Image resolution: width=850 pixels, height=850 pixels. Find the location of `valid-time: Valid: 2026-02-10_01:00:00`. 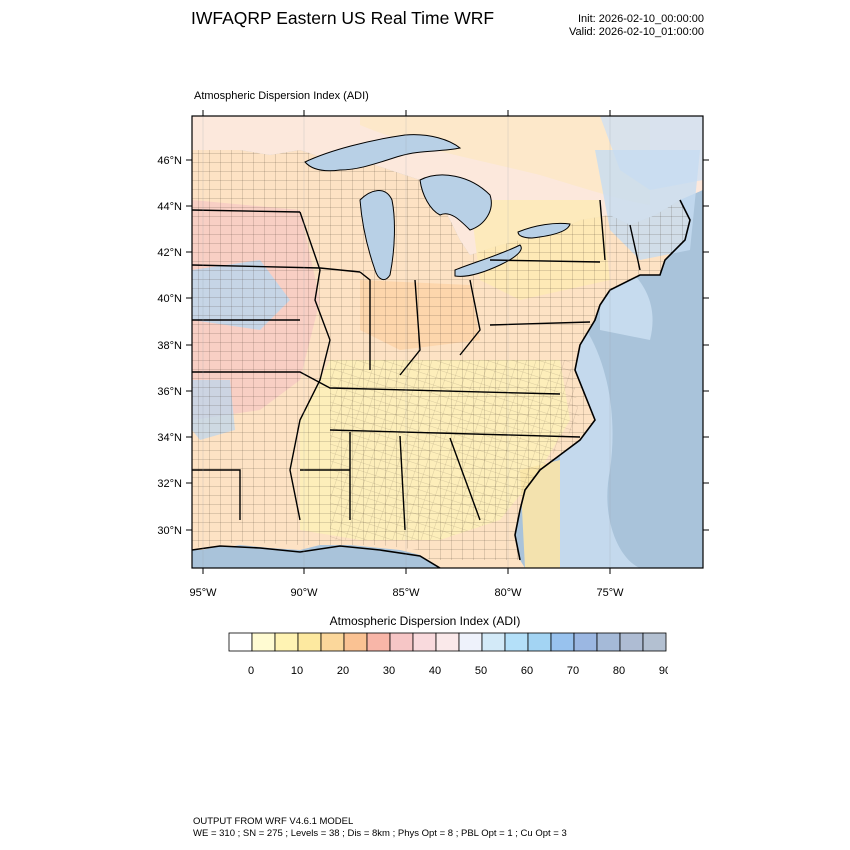

valid-time: Valid: 2026-02-10_01:00:00 is located at coordinates (636, 32).